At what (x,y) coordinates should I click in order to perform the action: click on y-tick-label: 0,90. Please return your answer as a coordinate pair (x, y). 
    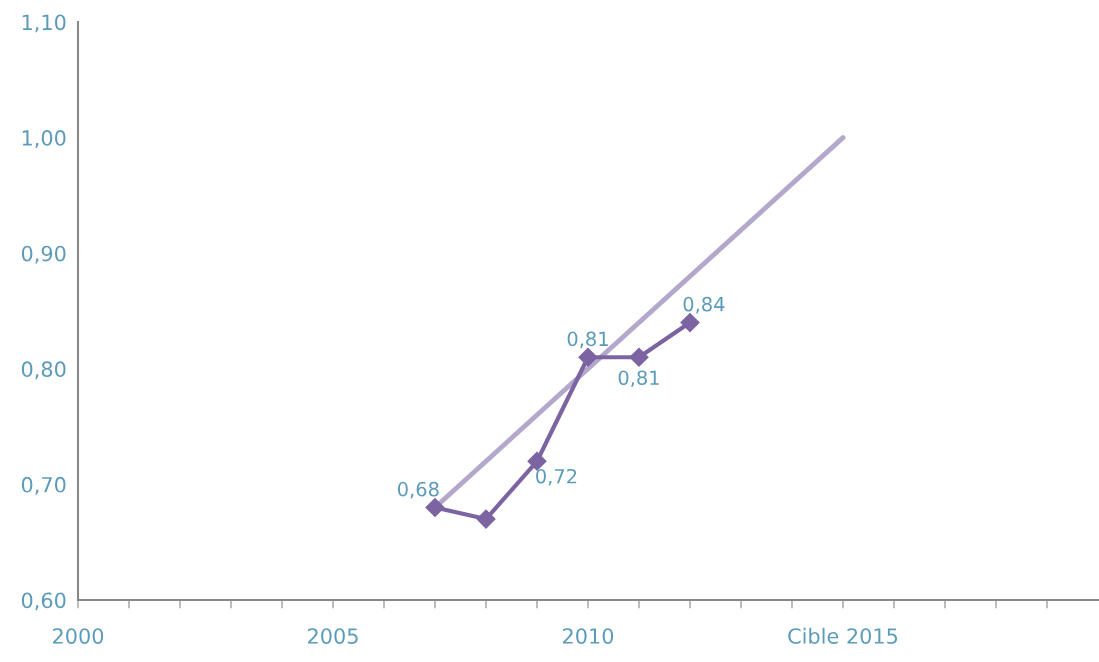
    Looking at the image, I should click on (43, 254).